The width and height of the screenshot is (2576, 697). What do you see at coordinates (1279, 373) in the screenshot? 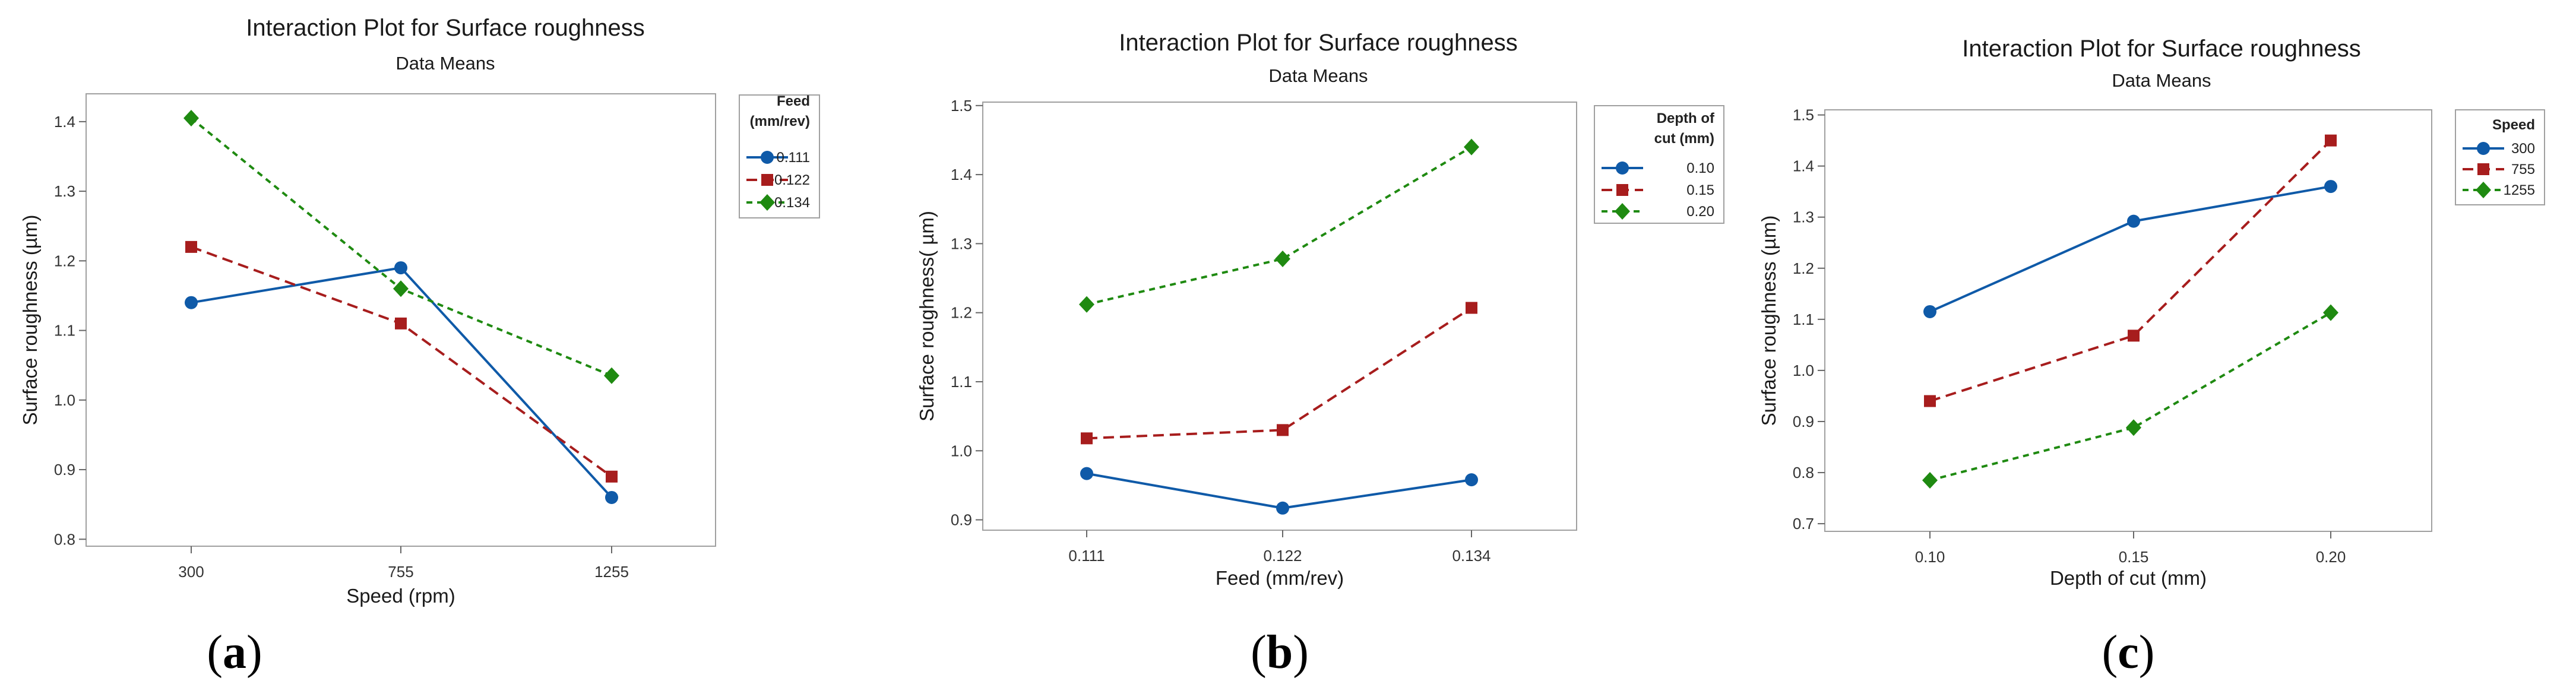
I see `series-0.15` at bounding box center [1279, 373].